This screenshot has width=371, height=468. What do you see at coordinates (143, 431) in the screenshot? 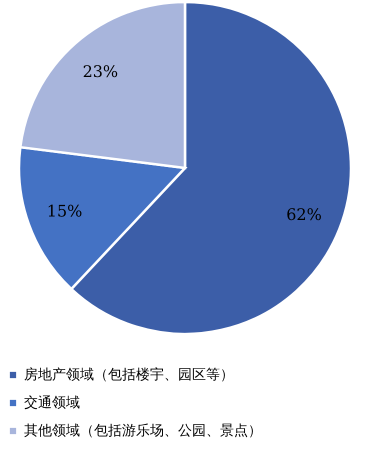
I see `legend-label: 其他领域（包括游乐场、公园、景点）` at bounding box center [143, 431].